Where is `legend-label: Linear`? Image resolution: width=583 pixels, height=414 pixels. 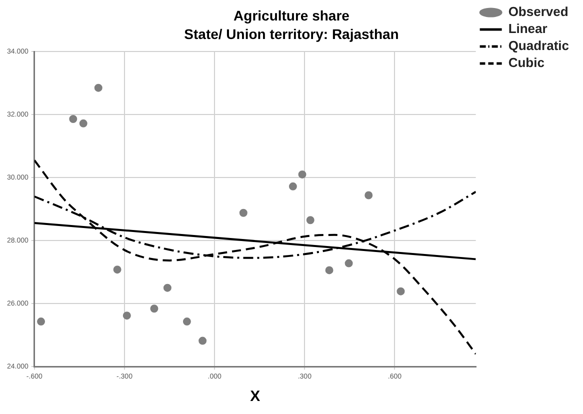
legend-label: Linear is located at coordinates (528, 28).